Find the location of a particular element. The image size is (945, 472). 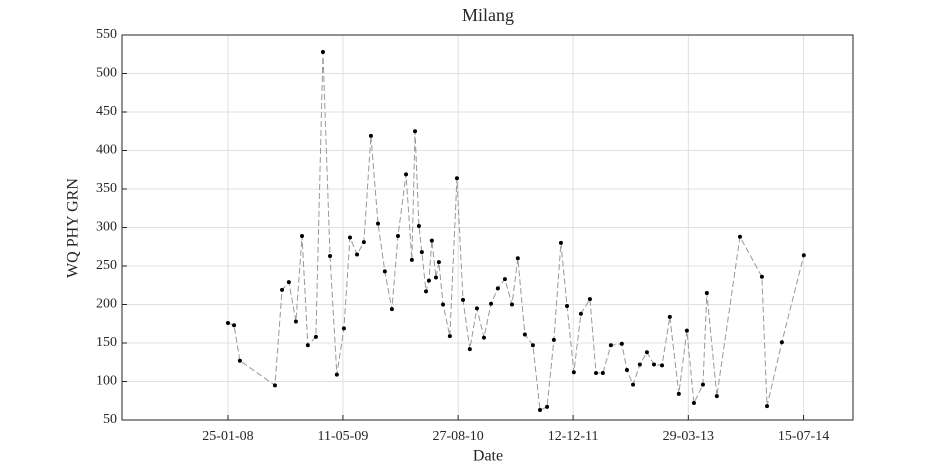

x-tick-label: 29-03-13 is located at coordinates (688, 436).